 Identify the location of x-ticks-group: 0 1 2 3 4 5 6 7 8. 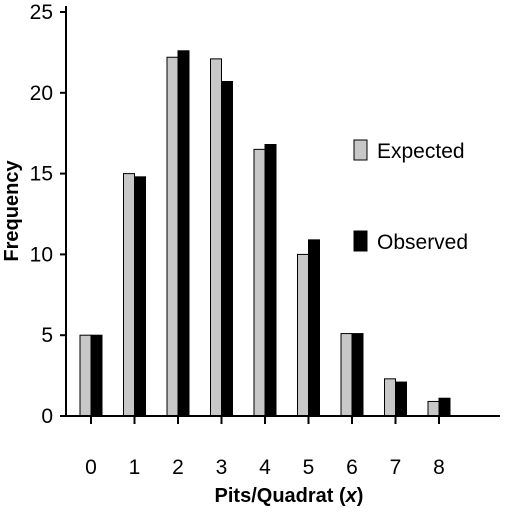
(265, 447).